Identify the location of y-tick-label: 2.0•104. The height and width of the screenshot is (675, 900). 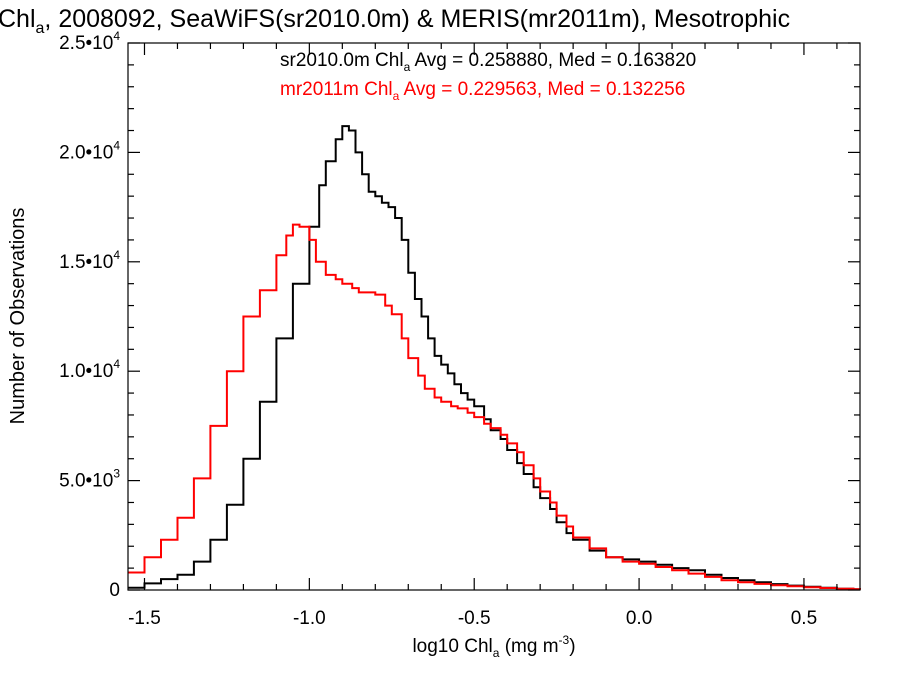
(89, 150).